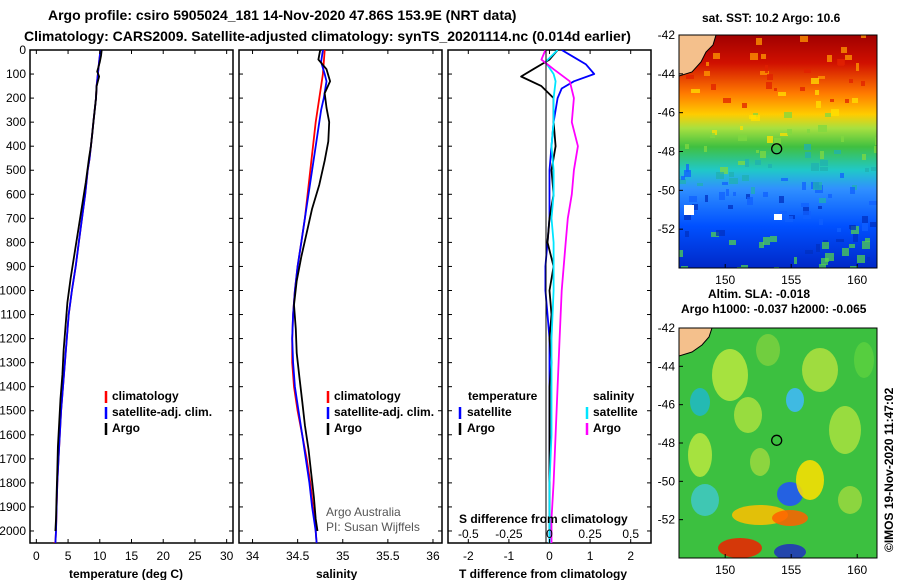  I want to click on sst-map-ticks: 150 155 160 -42 -44 -46 -48 -50 -52, so click(763, 157).